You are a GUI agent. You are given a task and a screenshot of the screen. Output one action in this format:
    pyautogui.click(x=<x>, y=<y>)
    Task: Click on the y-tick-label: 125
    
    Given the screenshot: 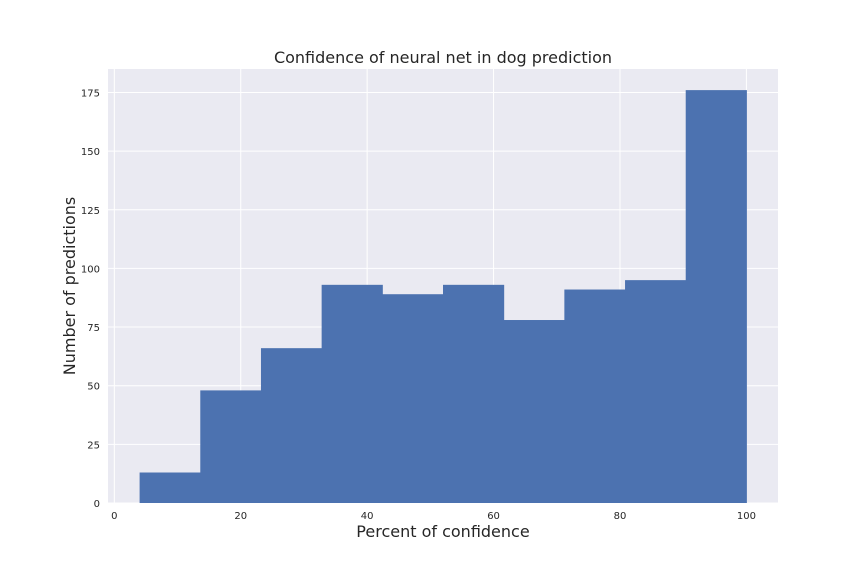 What is the action you would take?
    pyautogui.click(x=90, y=211)
    